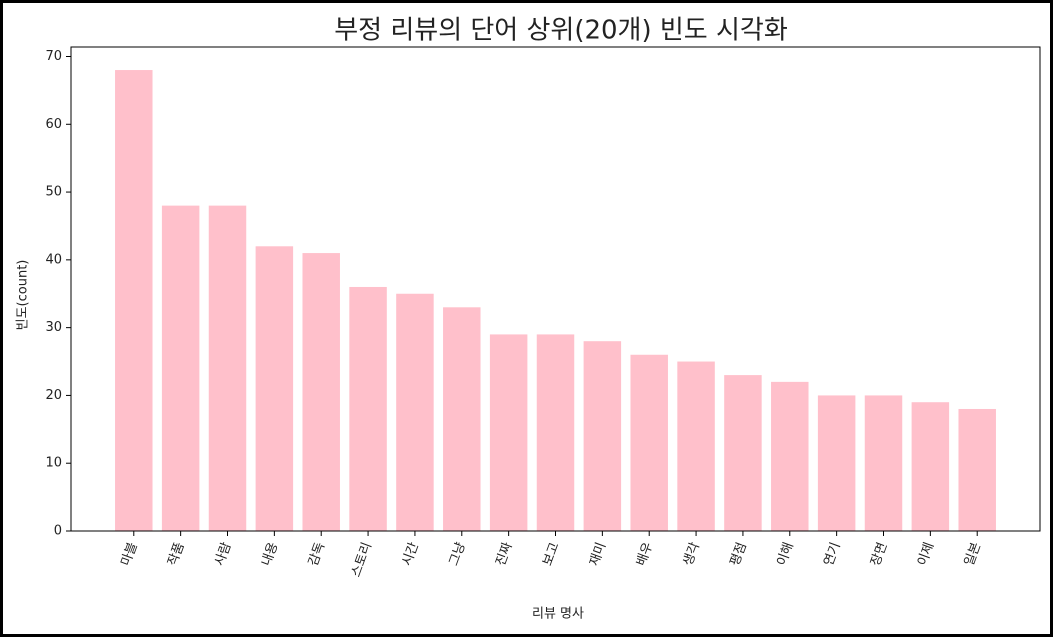 The image size is (1053, 637). Describe the element at coordinates (739, 554) in the screenshot. I see `x-tick-label: 평점` at that location.